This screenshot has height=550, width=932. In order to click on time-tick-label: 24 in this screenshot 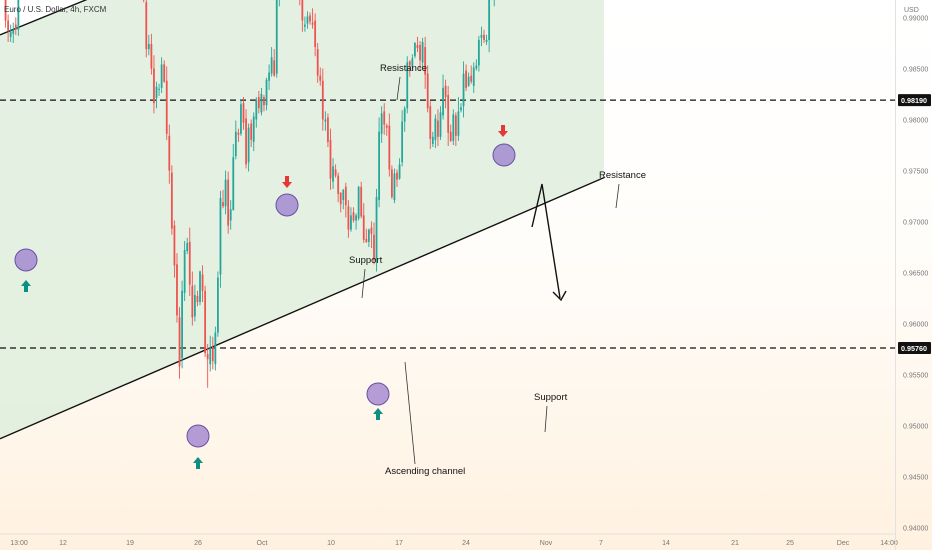, I will do `click(466, 543)`.